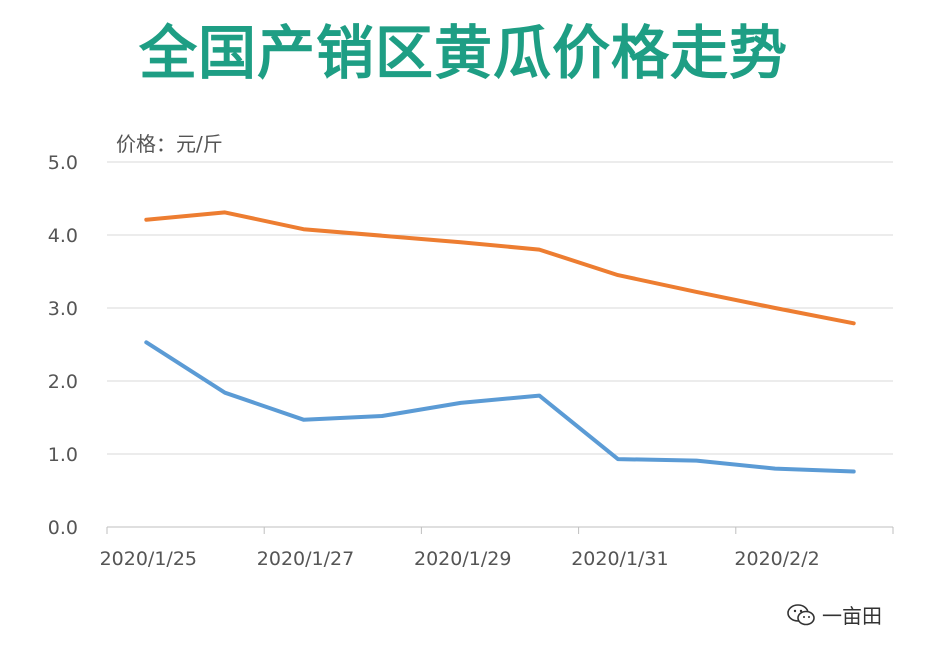 Image resolution: width=927 pixels, height=652 pixels. What do you see at coordinates (63, 309) in the screenshot?
I see `y-tick-label: 3.0` at bounding box center [63, 309].